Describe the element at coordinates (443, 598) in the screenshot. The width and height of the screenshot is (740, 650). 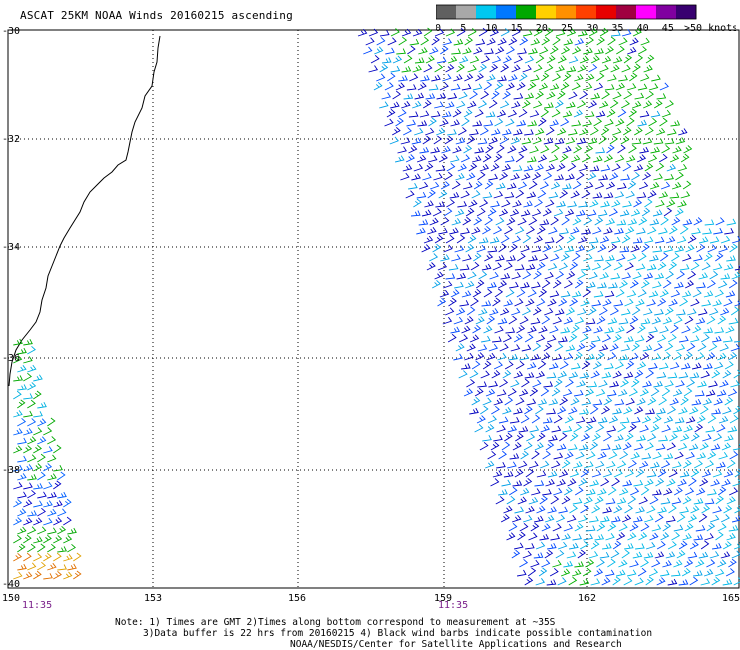
I see `lon-label: 159` at that location.